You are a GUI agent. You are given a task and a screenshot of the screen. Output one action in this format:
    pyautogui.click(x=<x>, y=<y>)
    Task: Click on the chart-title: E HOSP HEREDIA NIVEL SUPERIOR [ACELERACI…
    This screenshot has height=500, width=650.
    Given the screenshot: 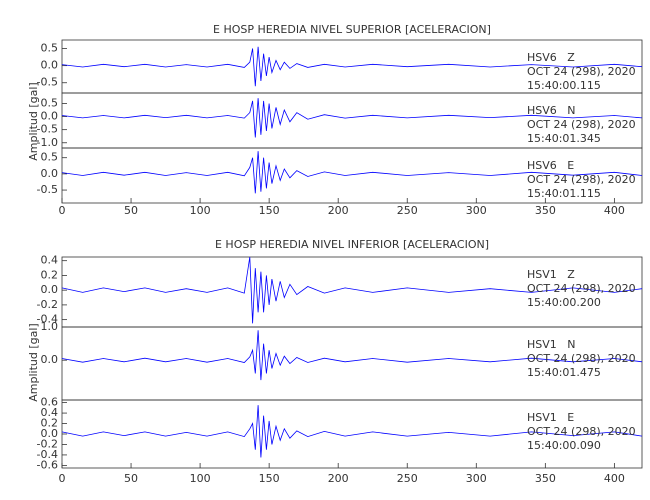 What is the action you would take?
    pyautogui.click(x=352, y=29)
    